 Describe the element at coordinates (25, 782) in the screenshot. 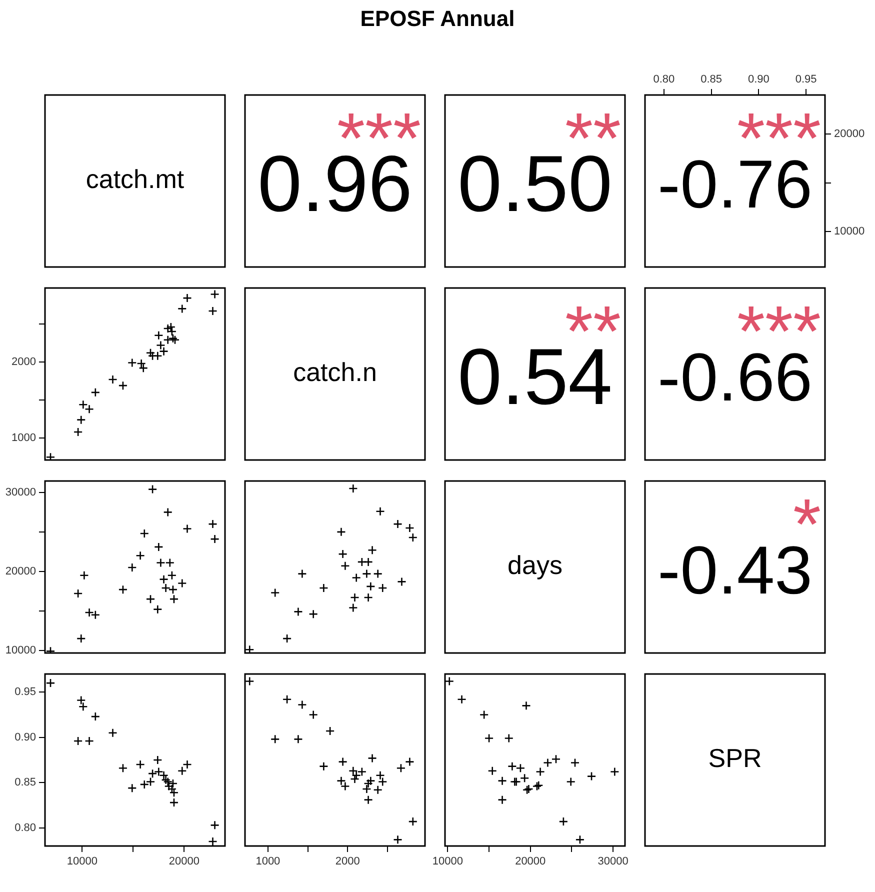

I see `y-tick-label: 0.85` at that location.